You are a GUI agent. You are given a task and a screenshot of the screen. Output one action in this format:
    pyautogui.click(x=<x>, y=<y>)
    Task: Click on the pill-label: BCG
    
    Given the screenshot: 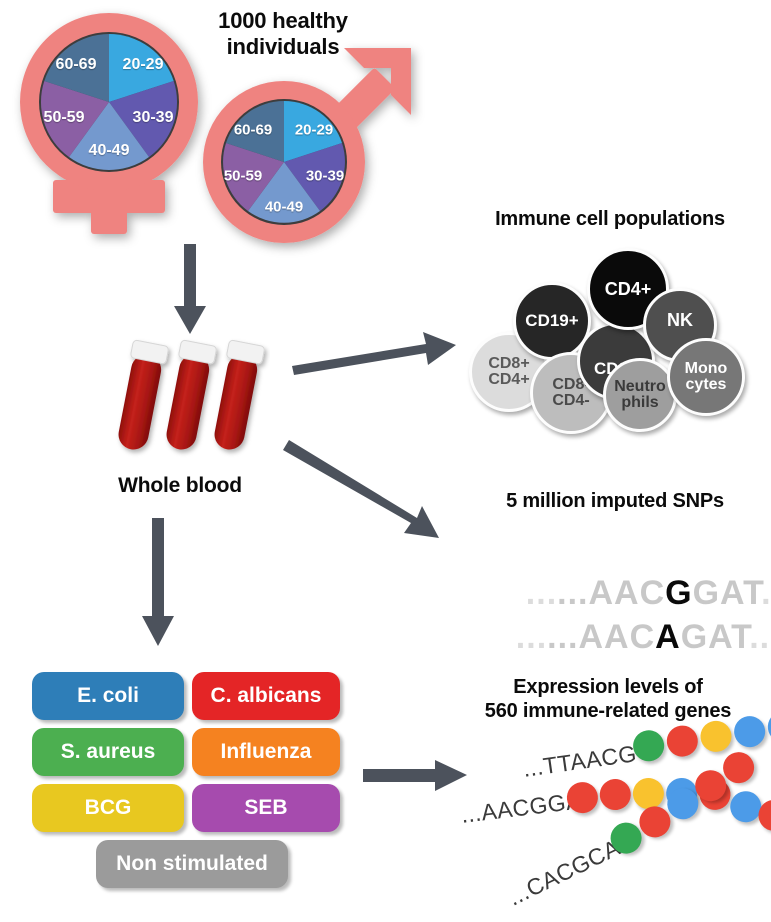 What is the action you would take?
    pyautogui.click(x=108, y=807)
    